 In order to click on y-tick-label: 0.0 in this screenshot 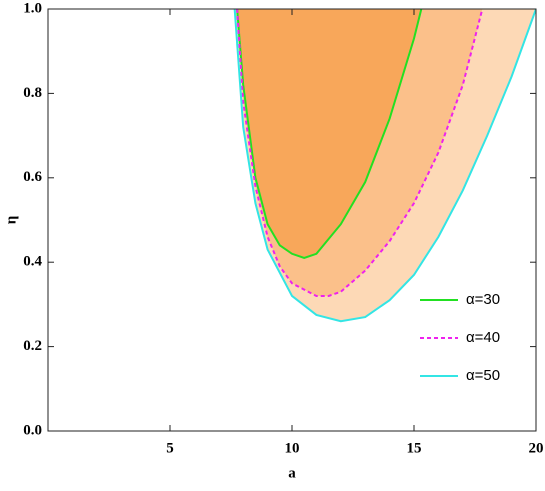, I will do `click(32, 430)`.